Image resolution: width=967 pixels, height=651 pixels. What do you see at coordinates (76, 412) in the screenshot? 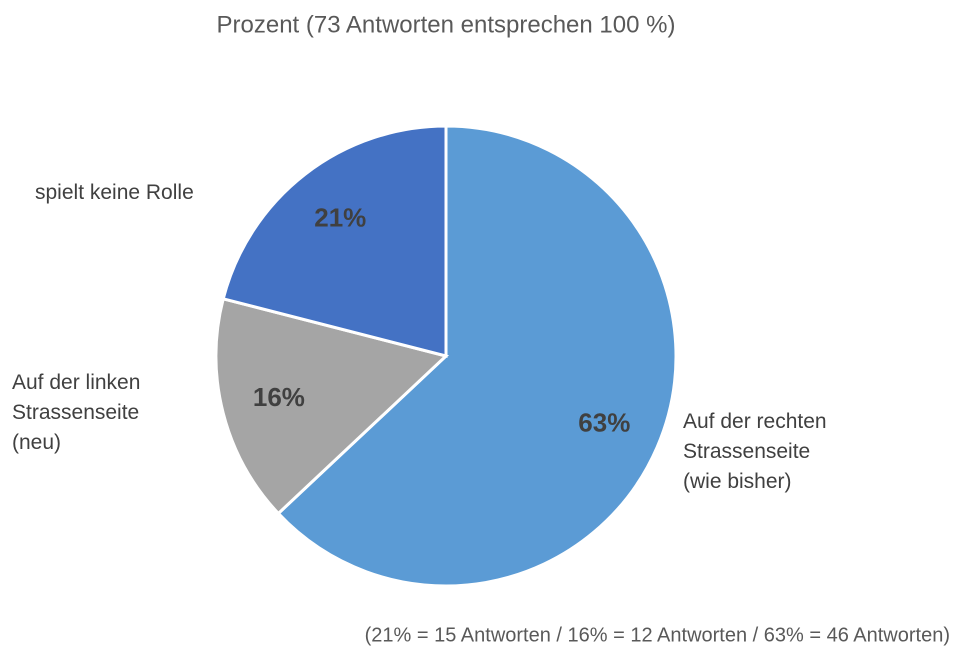
I see `category-label: Auf der linken Strassenseite (neu)` at bounding box center [76, 412].